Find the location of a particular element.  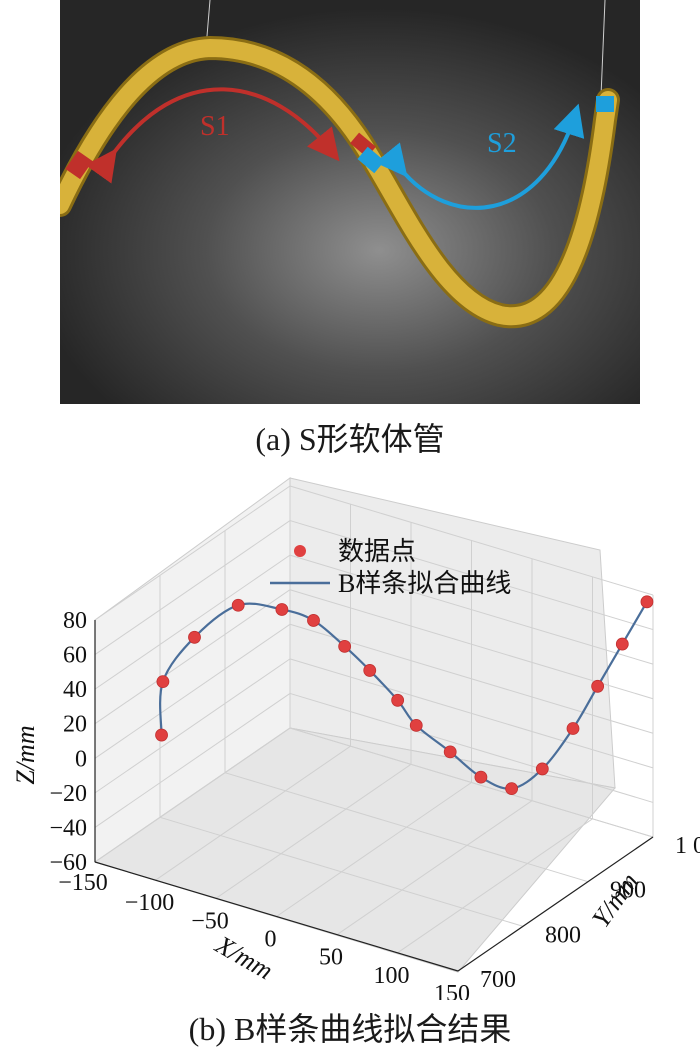

x-tick-label: 50 is located at coordinates (331, 958).